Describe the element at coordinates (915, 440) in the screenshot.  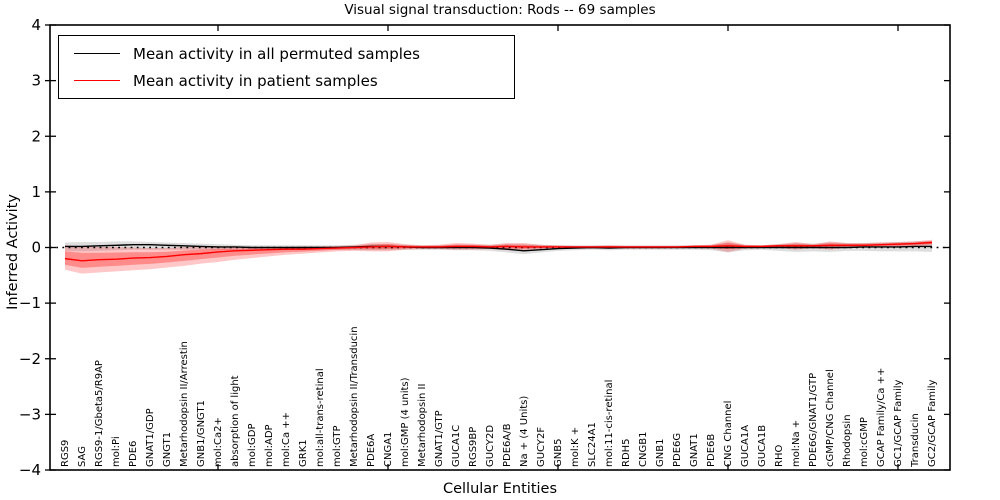
I see `x-tick-label: Transducin` at that location.